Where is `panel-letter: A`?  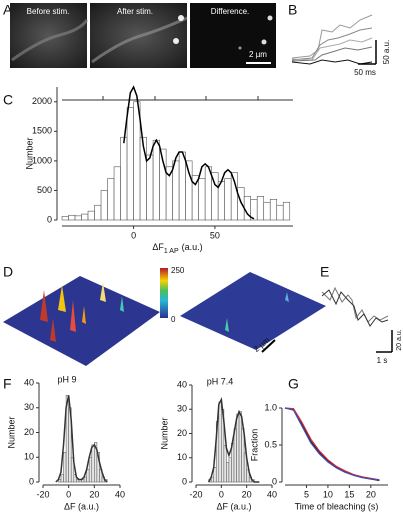 panel-letter: A is located at coordinates (8, 10).